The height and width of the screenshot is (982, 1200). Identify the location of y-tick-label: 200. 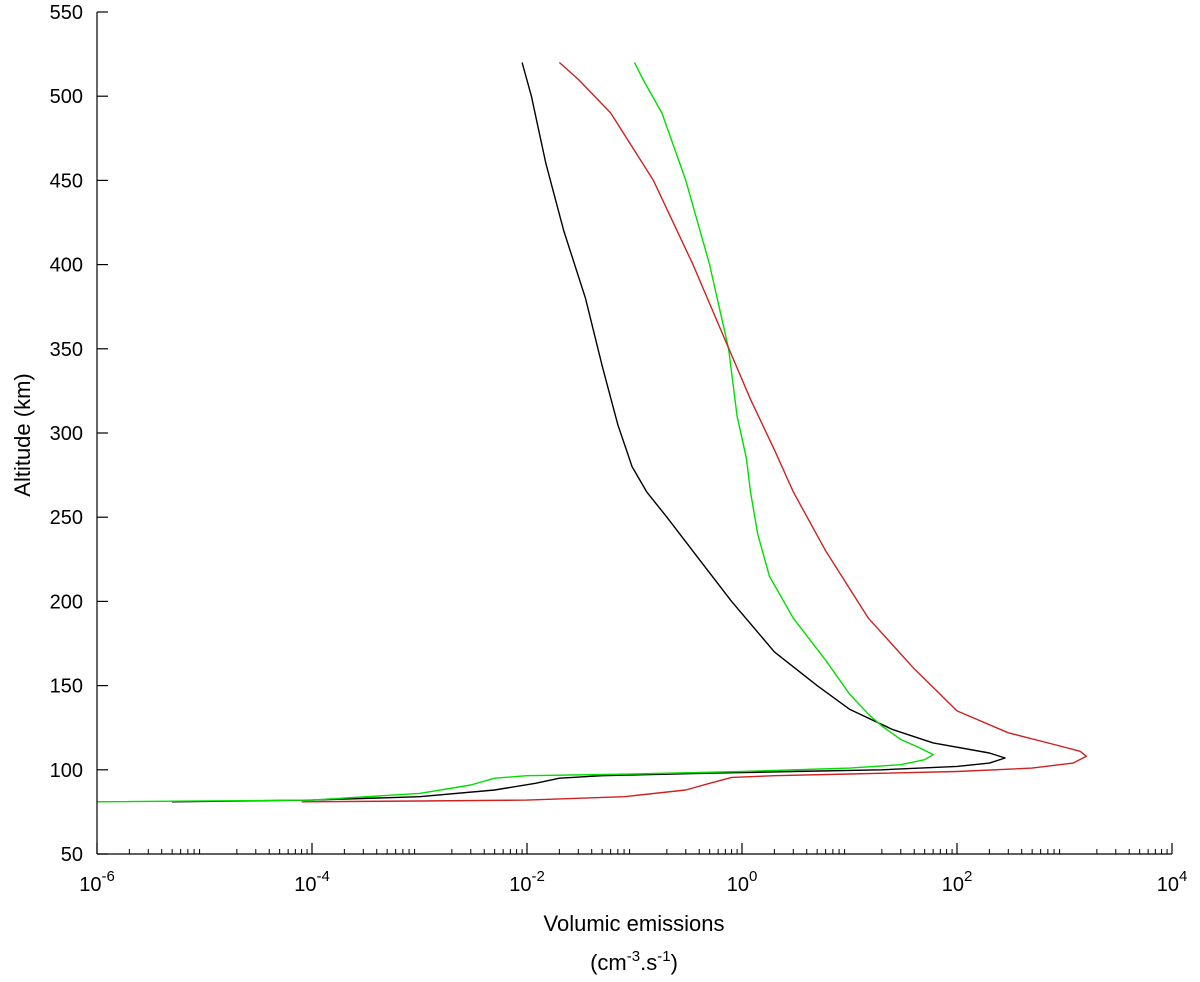
(66, 602).